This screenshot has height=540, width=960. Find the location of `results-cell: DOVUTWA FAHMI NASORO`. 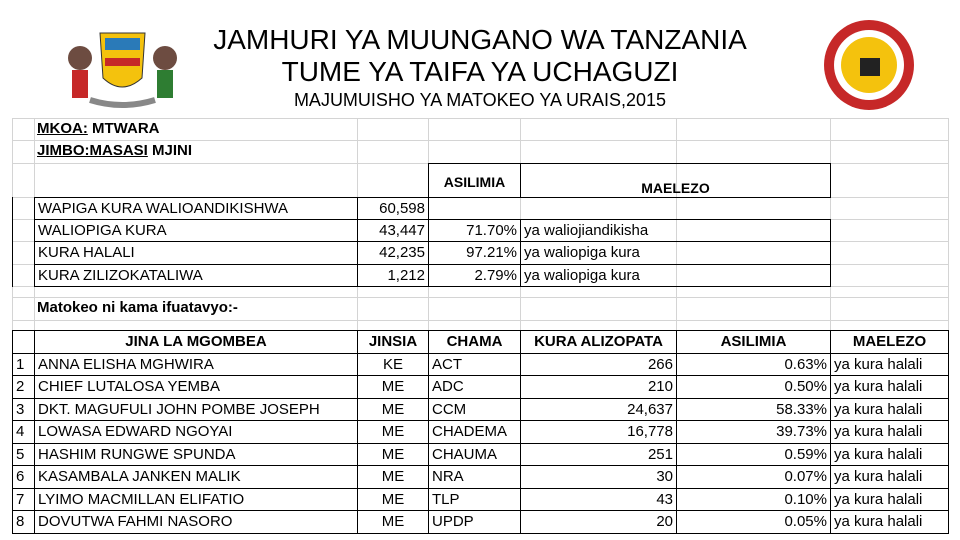

results-cell: DOVUTWA FAHMI NASORO is located at coordinates (196, 522).